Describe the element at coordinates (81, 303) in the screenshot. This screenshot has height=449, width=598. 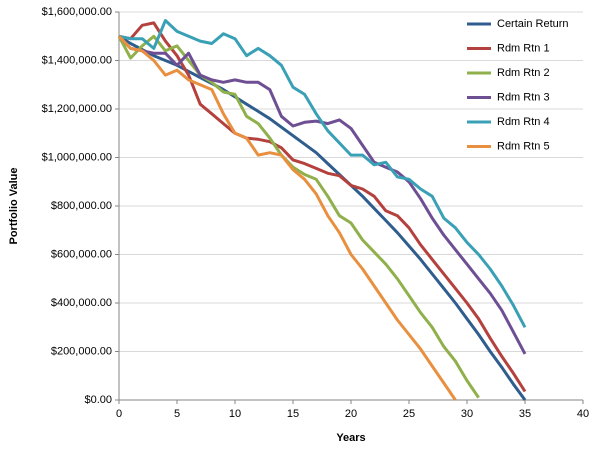
I see `y-tick-label: $400,000.00` at that location.